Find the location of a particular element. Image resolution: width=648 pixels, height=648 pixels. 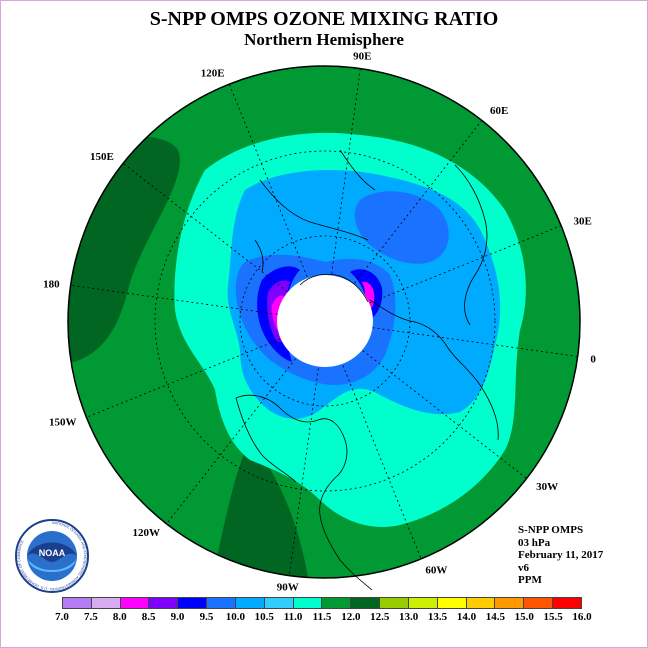

coastline-west-america is located at coordinates (266, 440).